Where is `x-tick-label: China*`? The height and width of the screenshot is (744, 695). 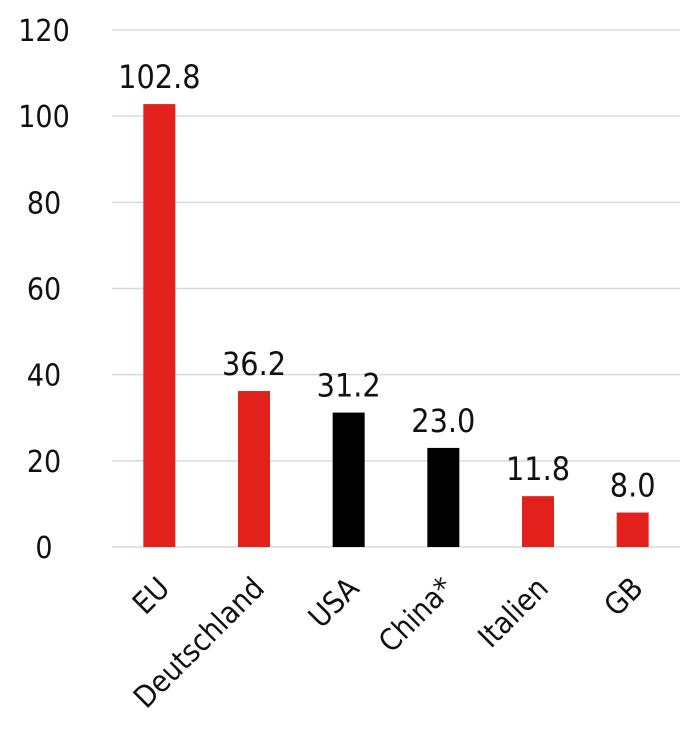
x-tick-label: China* is located at coordinates (416, 615).